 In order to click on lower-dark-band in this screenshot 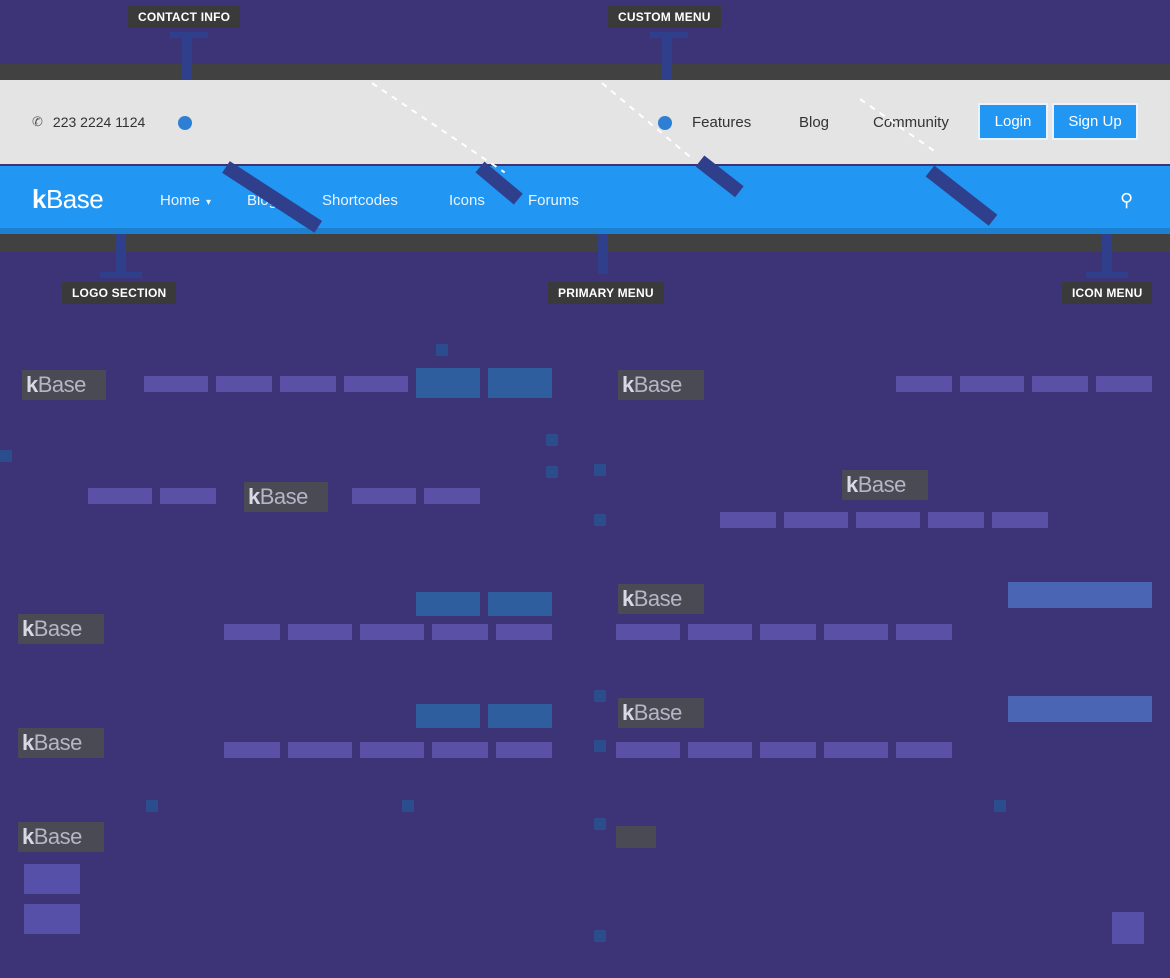, I will do `click(585, 243)`.